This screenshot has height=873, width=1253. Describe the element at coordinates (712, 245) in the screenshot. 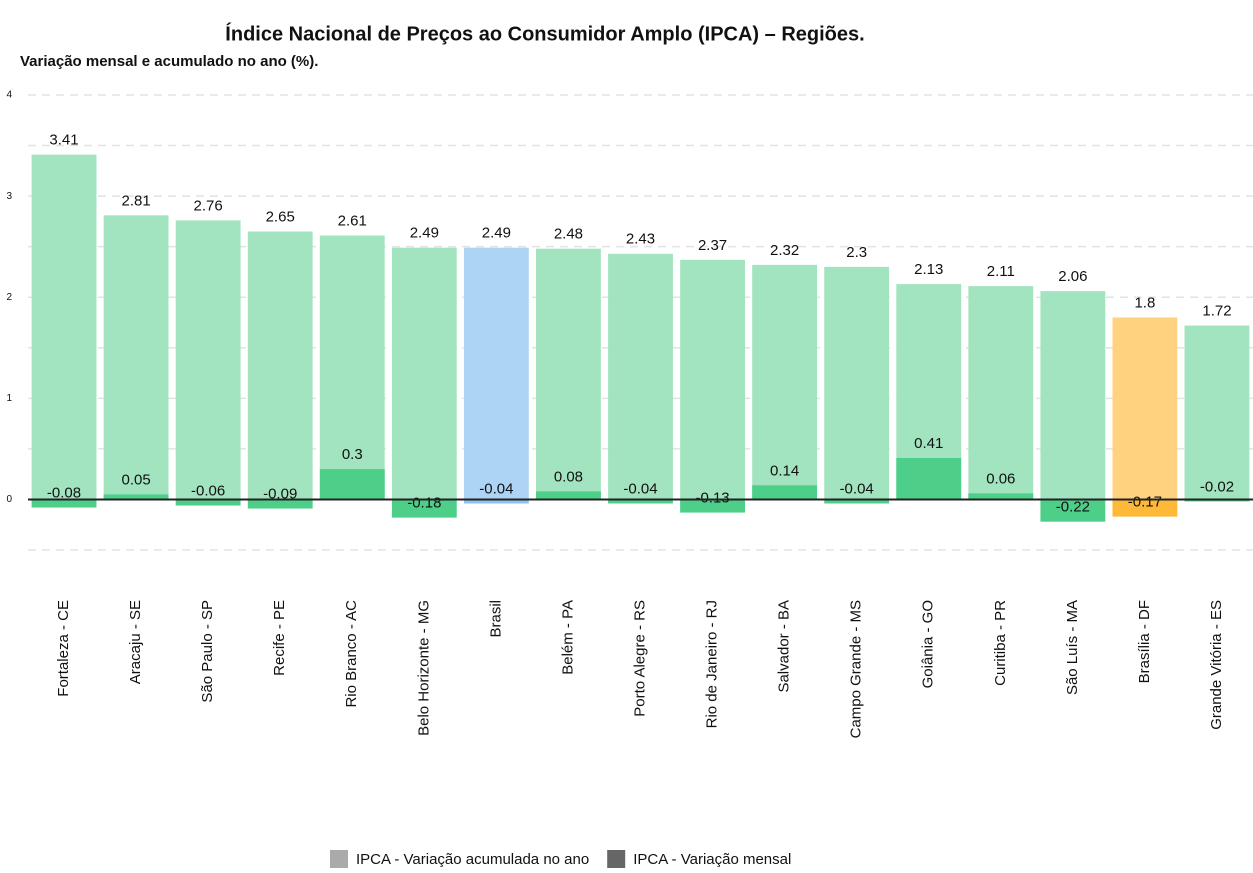

I see `data-label: 2.37` at that location.